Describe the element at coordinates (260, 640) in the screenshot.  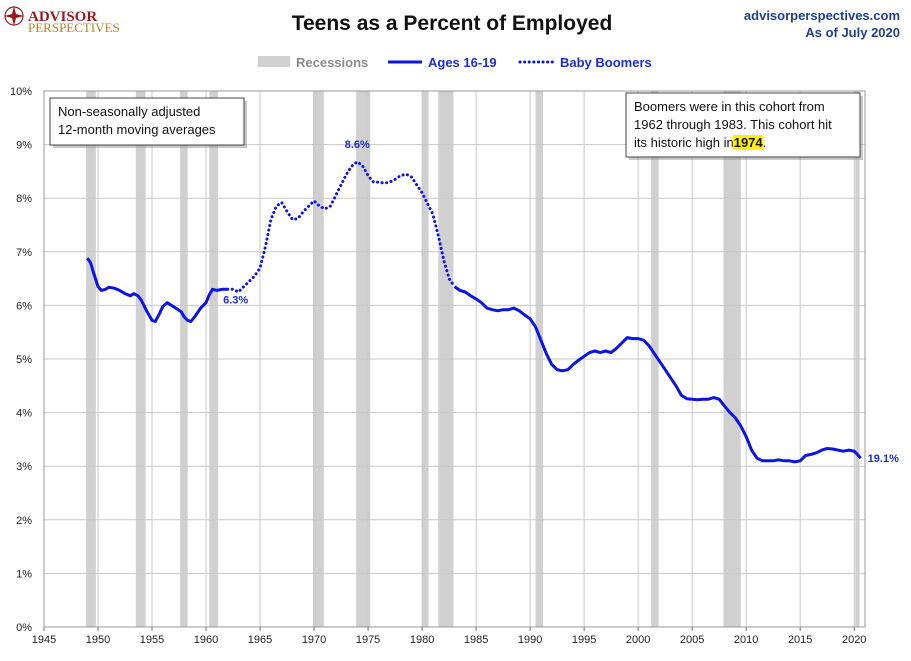
I see `x-tick-label: 1965` at that location.